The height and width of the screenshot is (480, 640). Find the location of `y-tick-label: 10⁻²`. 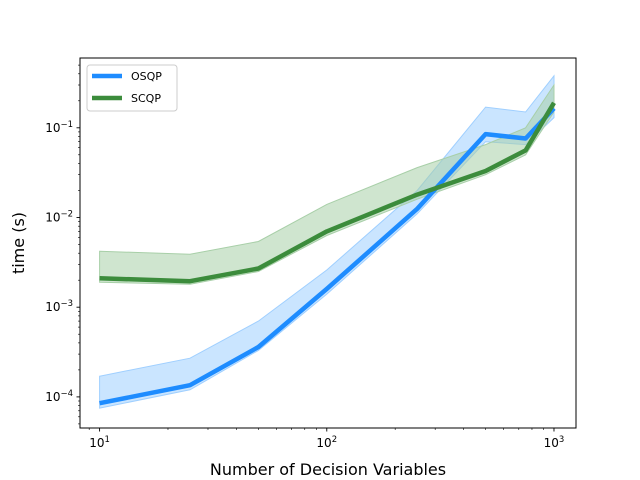

y-tick-label: 10⁻² is located at coordinates (59, 216).